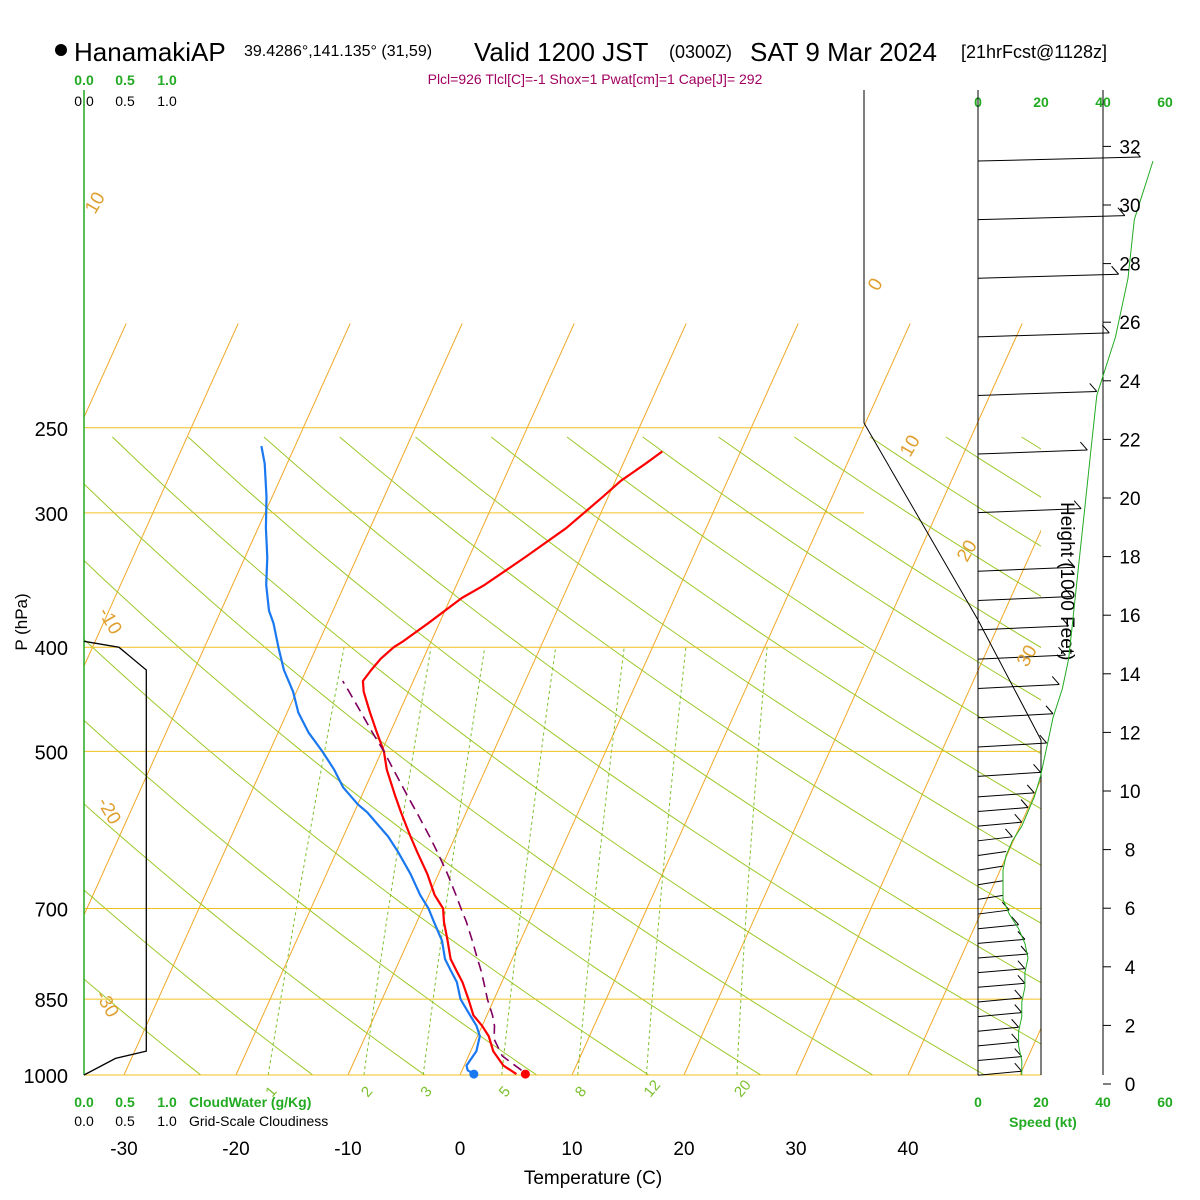 Image resolution: width=1200 pixels, height=1200 pixels. What do you see at coordinates (474, 1074) in the screenshot?
I see `surface-dewpoint-dot` at bounding box center [474, 1074].